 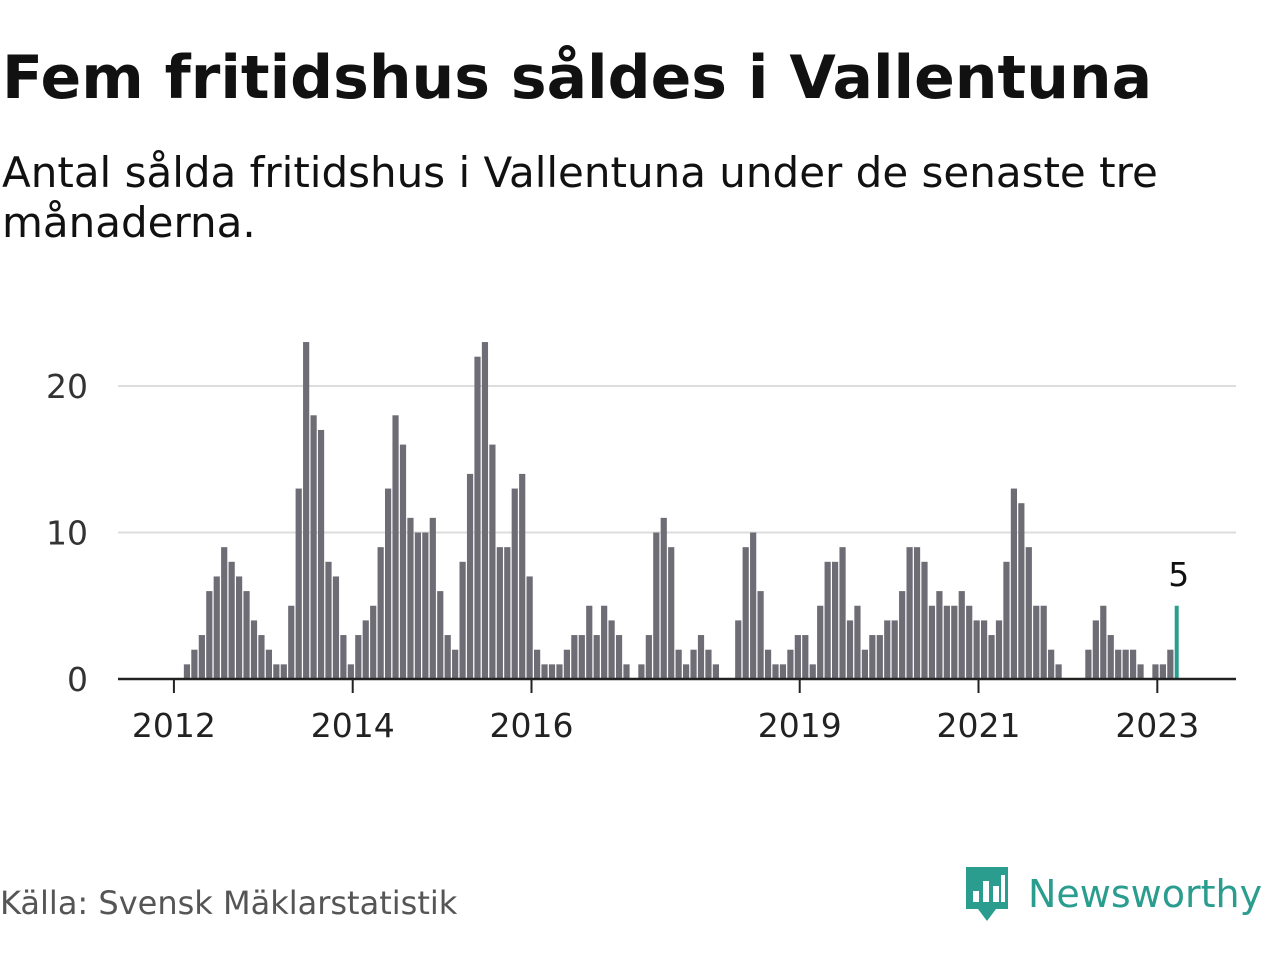 I want to click on y-tick-label-20: 20, so click(x=67, y=386).